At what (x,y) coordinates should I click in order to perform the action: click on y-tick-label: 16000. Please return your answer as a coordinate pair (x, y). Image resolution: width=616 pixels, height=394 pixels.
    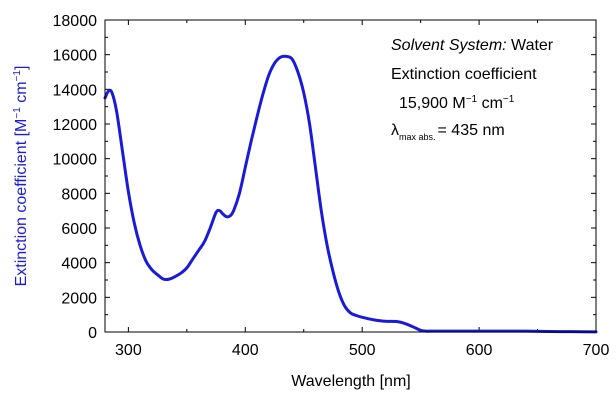
    Looking at the image, I should click on (75, 56).